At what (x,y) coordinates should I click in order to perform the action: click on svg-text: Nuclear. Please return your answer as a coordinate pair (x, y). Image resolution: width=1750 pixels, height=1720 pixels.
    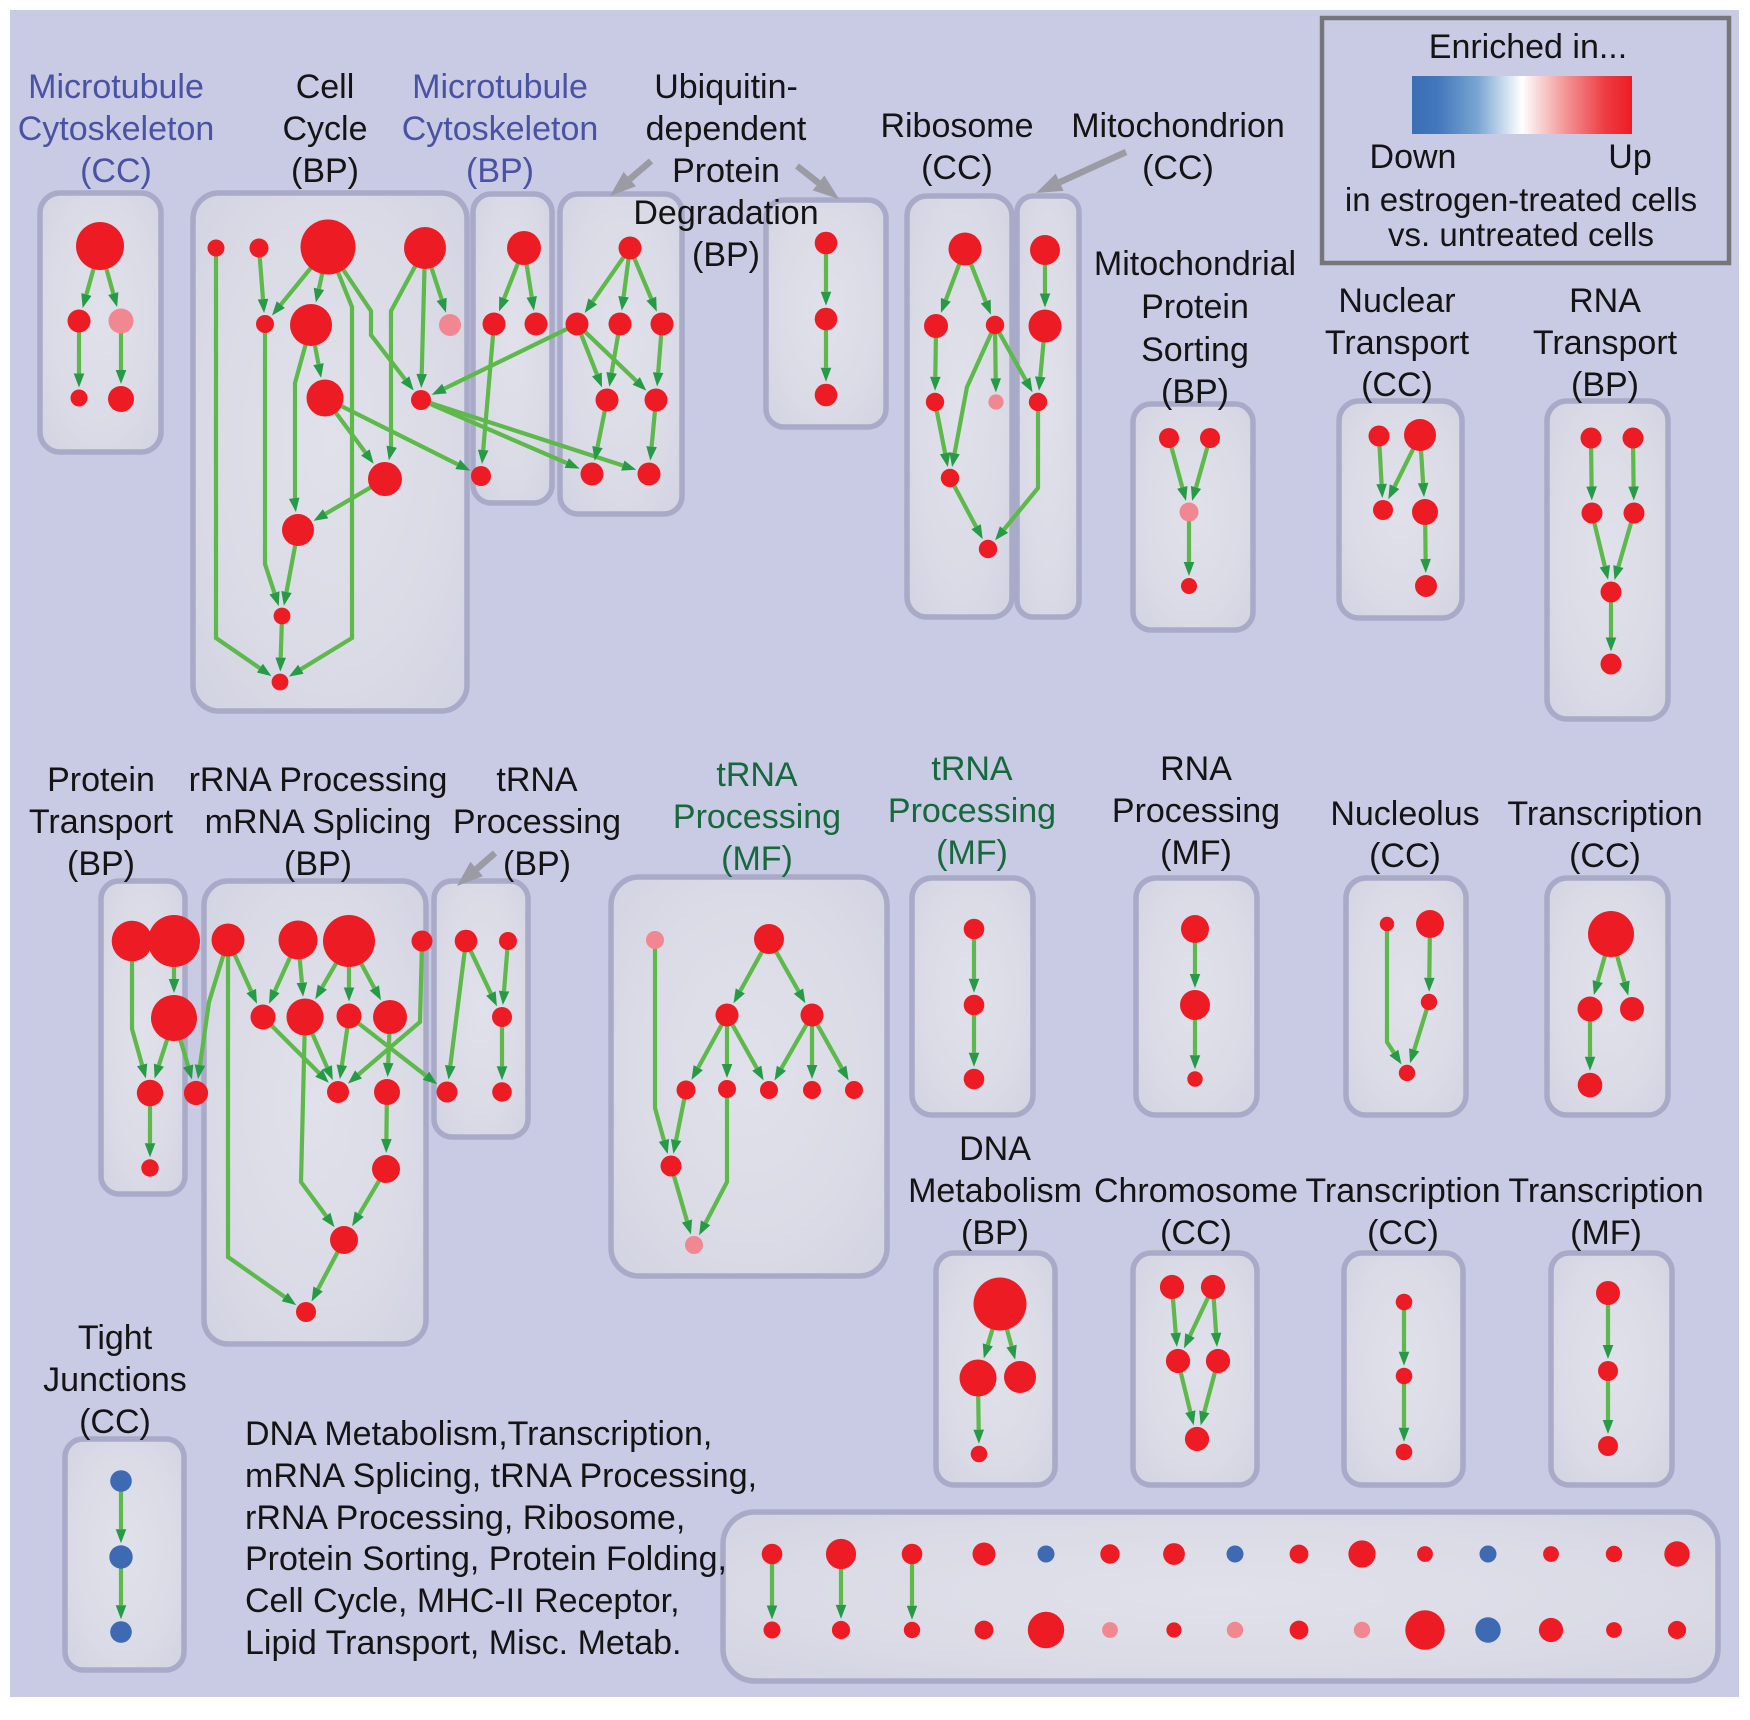
    Looking at the image, I should click on (1396, 301).